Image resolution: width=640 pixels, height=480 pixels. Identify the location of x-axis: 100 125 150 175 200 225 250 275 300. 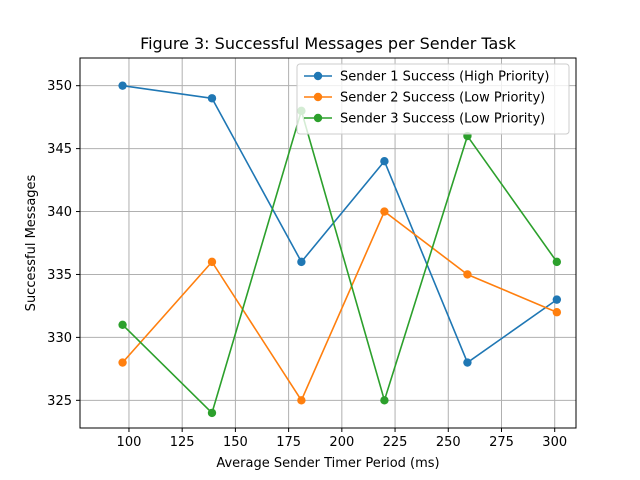
(342, 439).